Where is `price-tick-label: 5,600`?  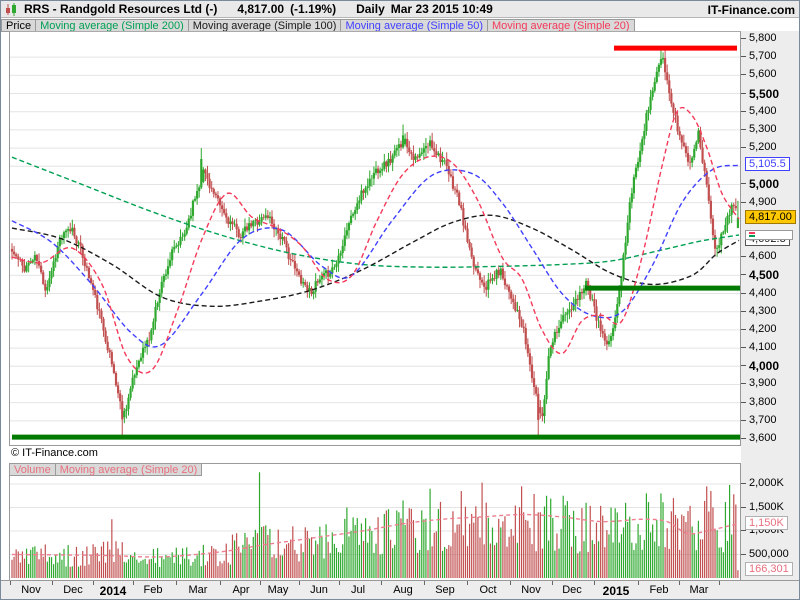 price-tick-label: 5,600 is located at coordinates (763, 74).